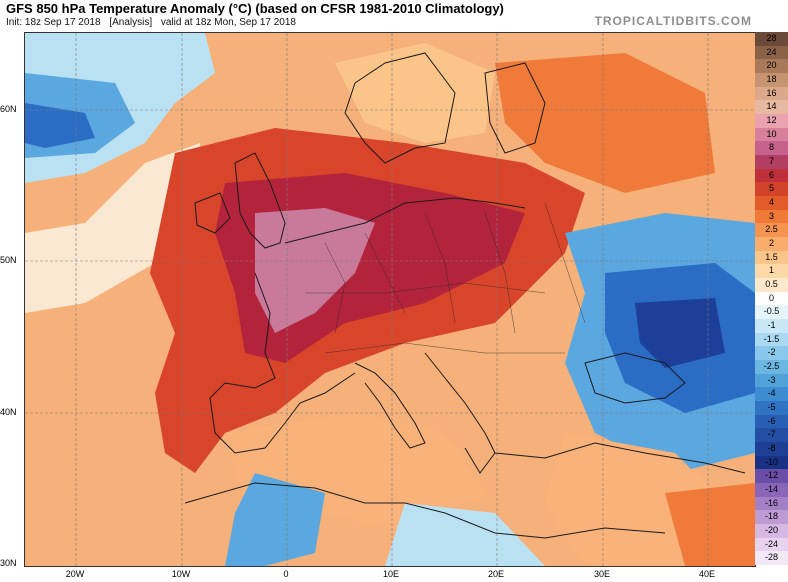  What do you see at coordinates (771, 311) in the screenshot?
I see `colorbar-label: -0.5` at bounding box center [771, 311].